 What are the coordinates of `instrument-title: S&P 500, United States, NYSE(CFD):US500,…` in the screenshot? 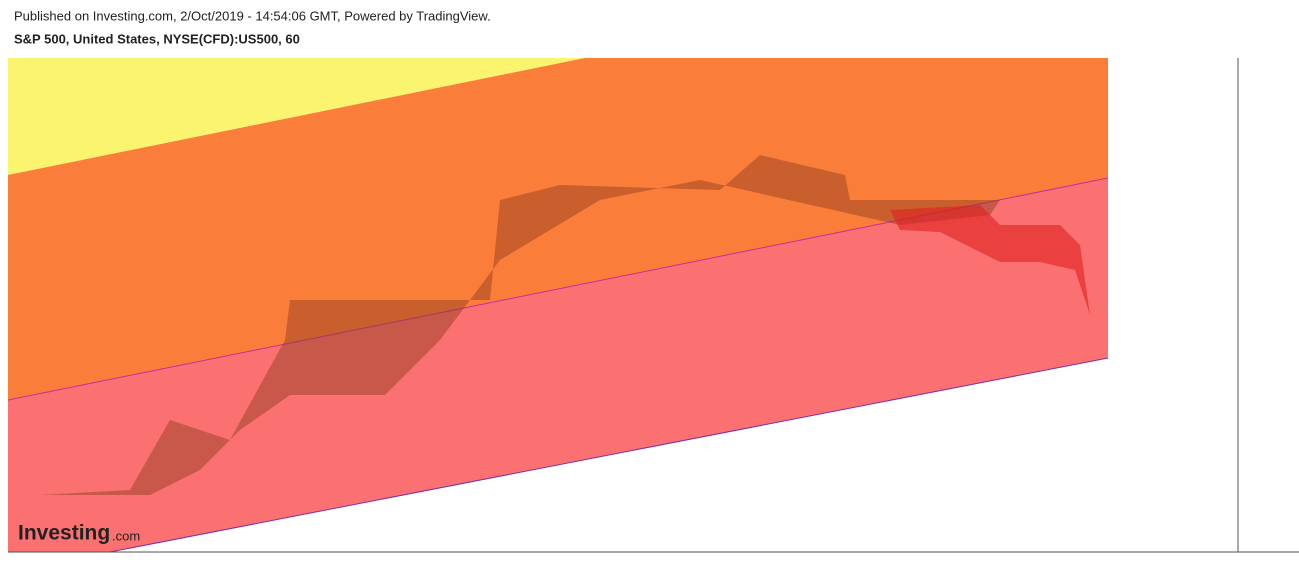 It's located at (157, 38).